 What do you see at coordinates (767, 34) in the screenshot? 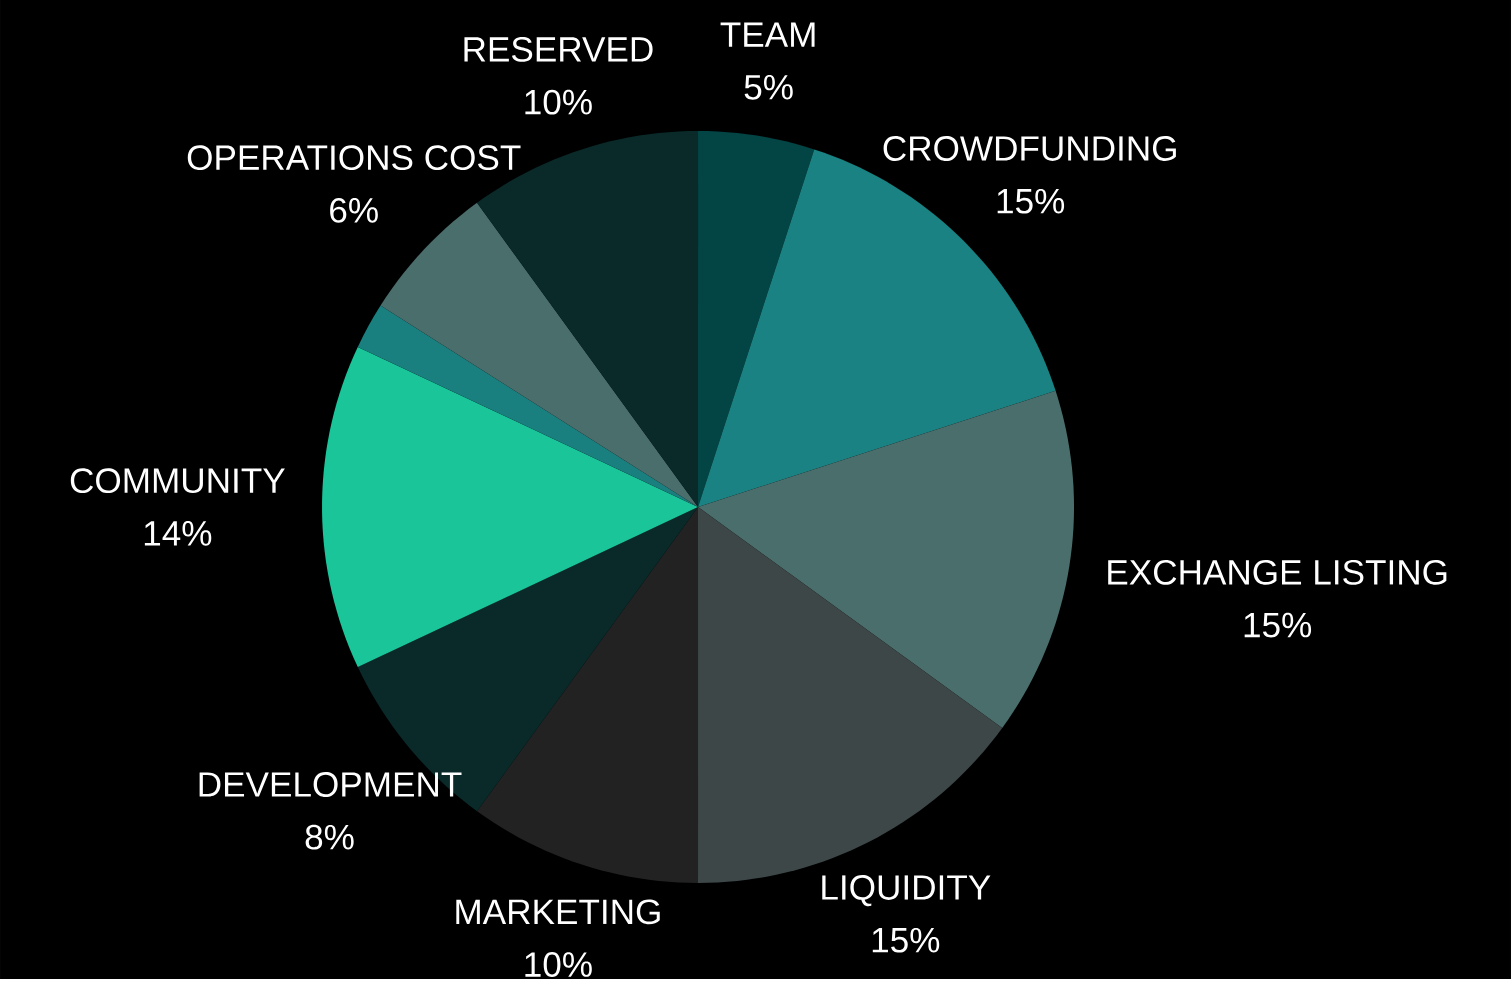
I see `slice-label: TEAM` at bounding box center [767, 34].